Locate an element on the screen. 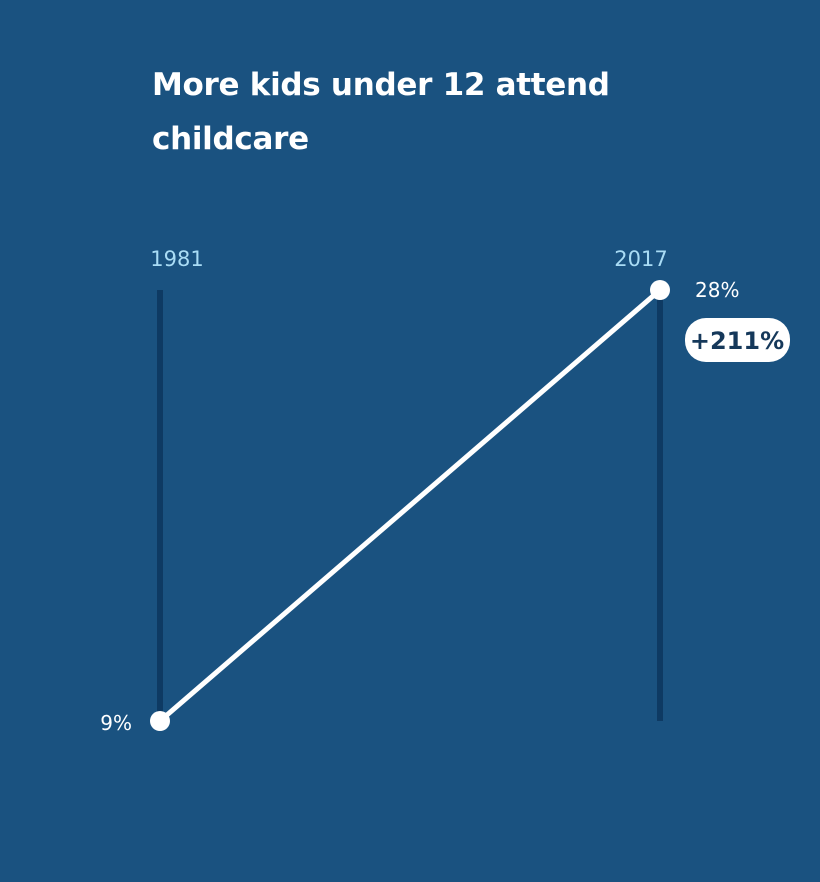  chart-title: More kids under 12 attend childcare is located at coordinates (381, 112).